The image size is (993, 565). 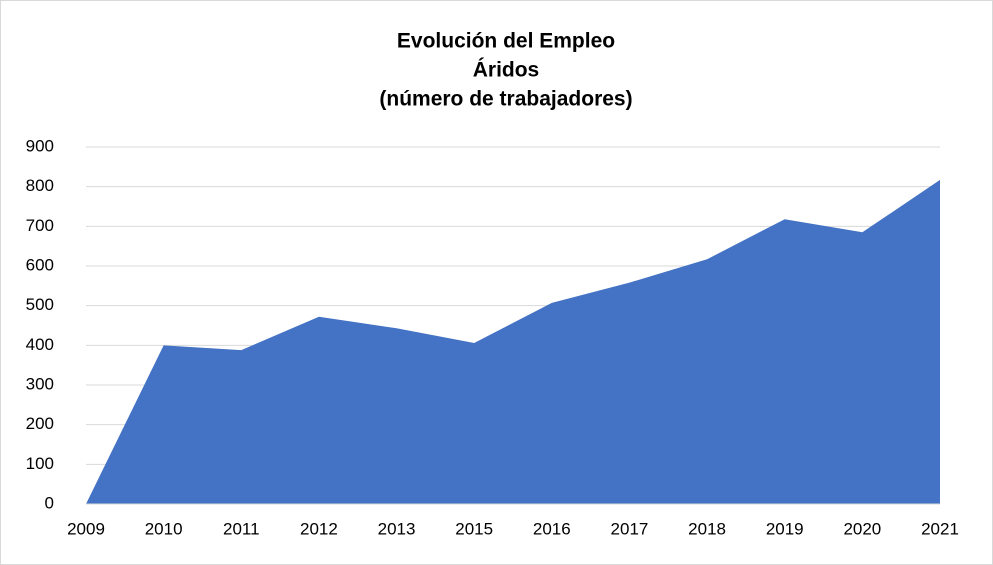 What do you see at coordinates (40, 225) in the screenshot?
I see `y-tick-label: 700` at bounding box center [40, 225].